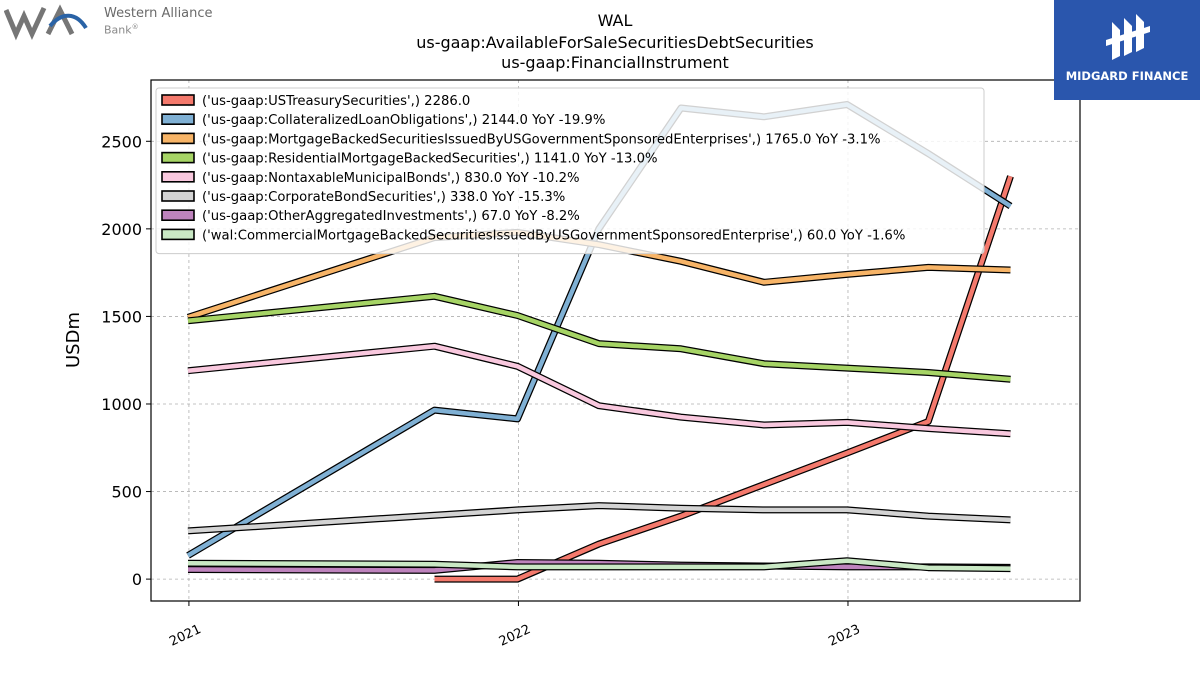  What do you see at coordinates (121, 316) in the screenshot?
I see `y-tick-label: 1500` at bounding box center [121, 316].